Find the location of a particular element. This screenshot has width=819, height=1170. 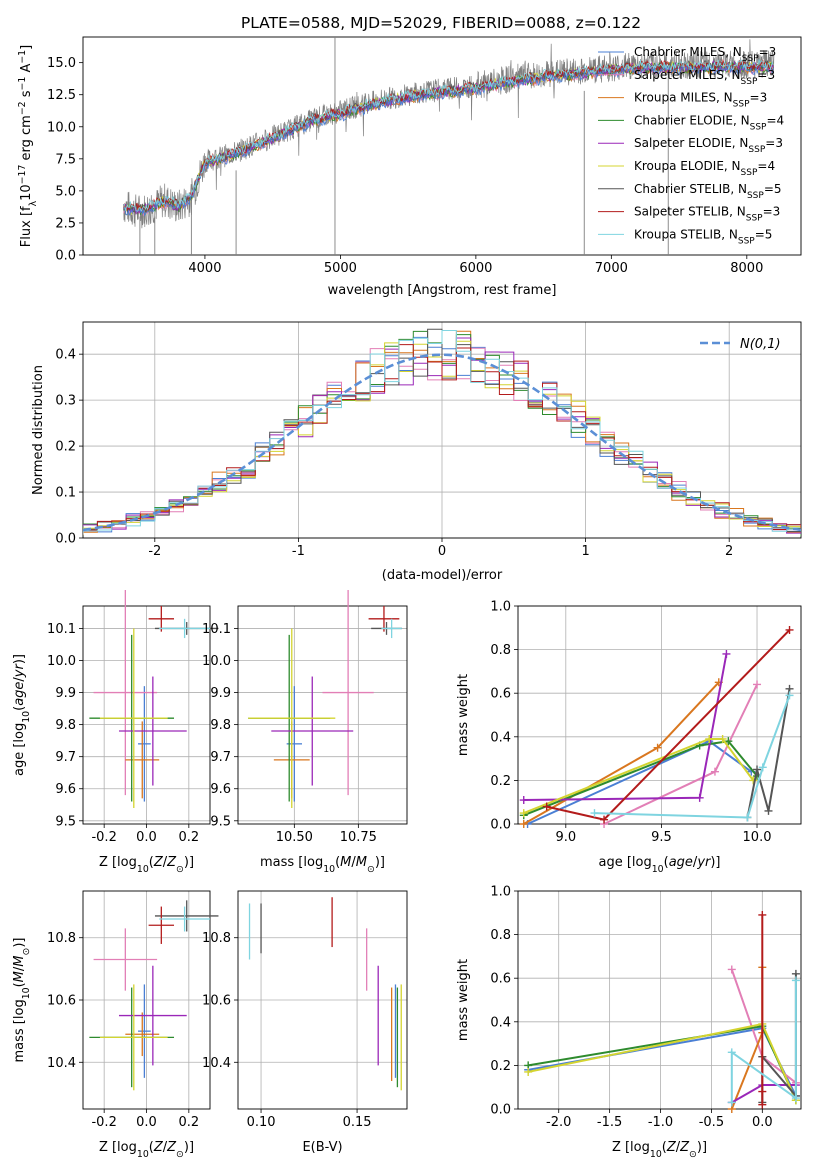

x-tick-label: 0.2 is located at coordinates (188, 1122).